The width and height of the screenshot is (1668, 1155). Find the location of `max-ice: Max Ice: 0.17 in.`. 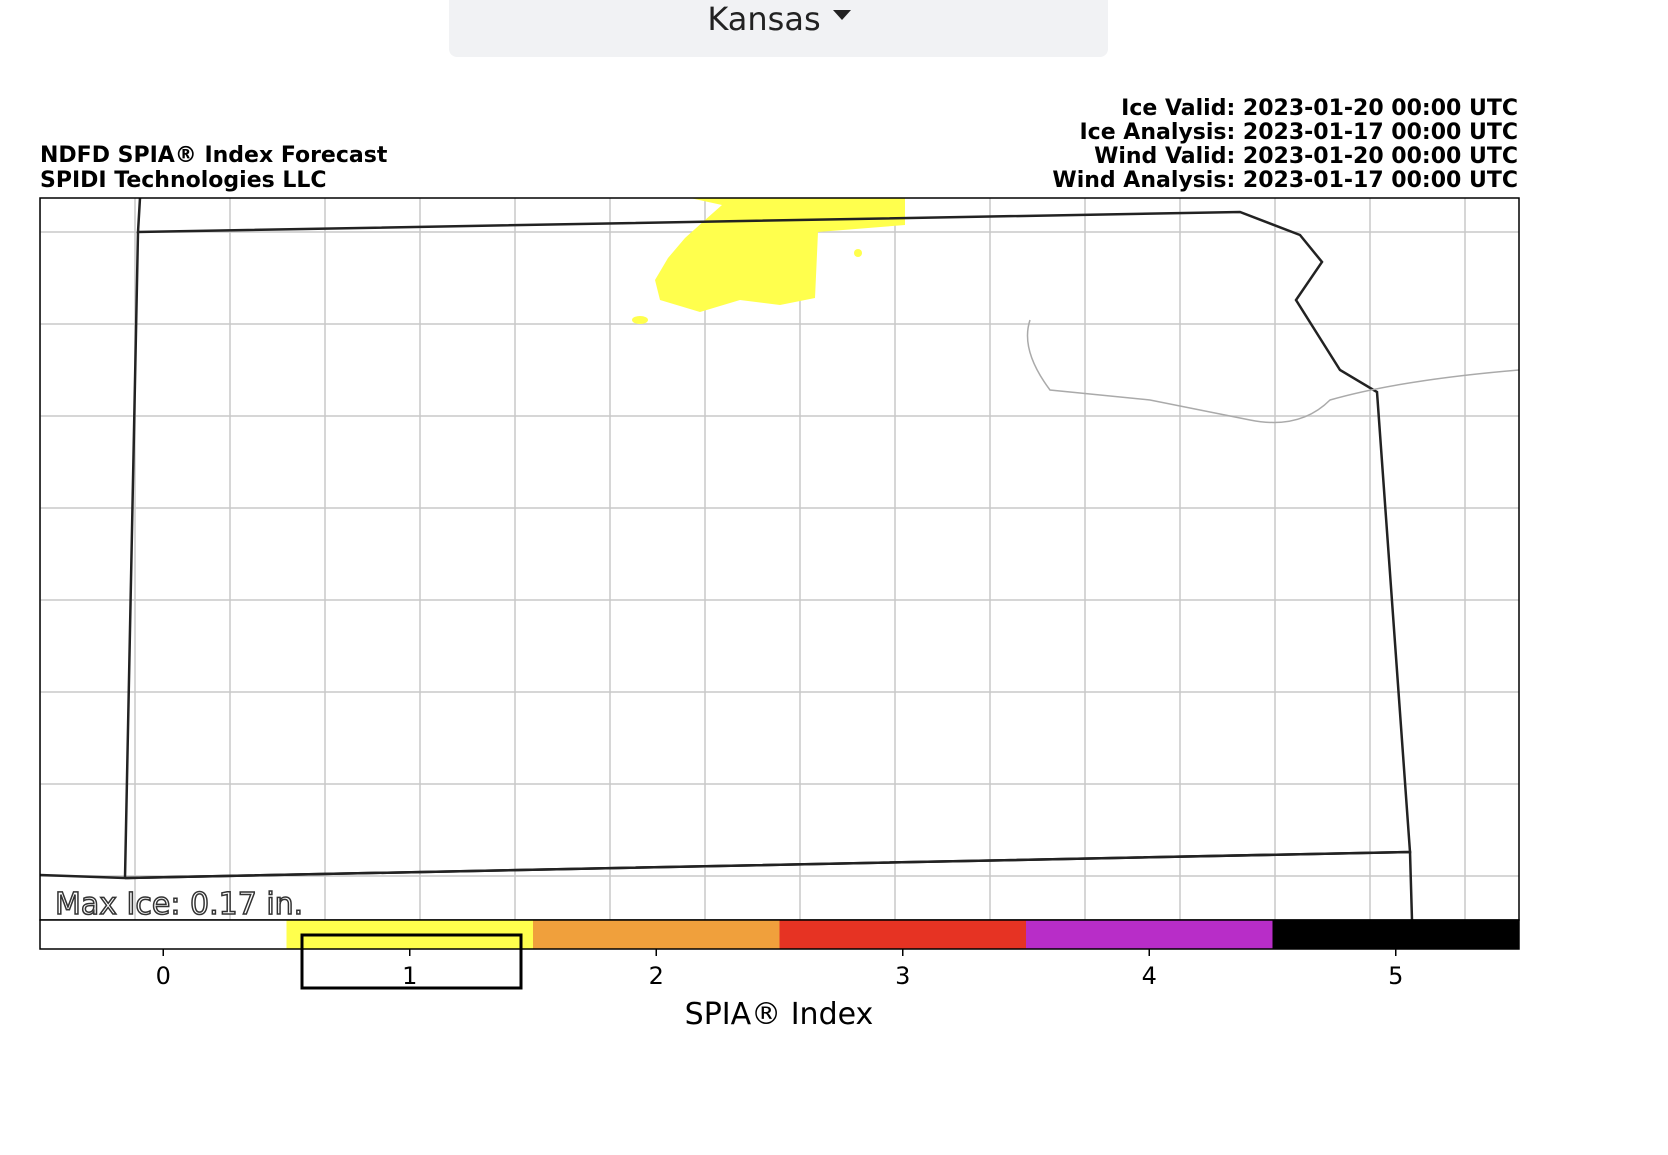

max-ice: Max Ice: 0.17 in. is located at coordinates (179, 904).